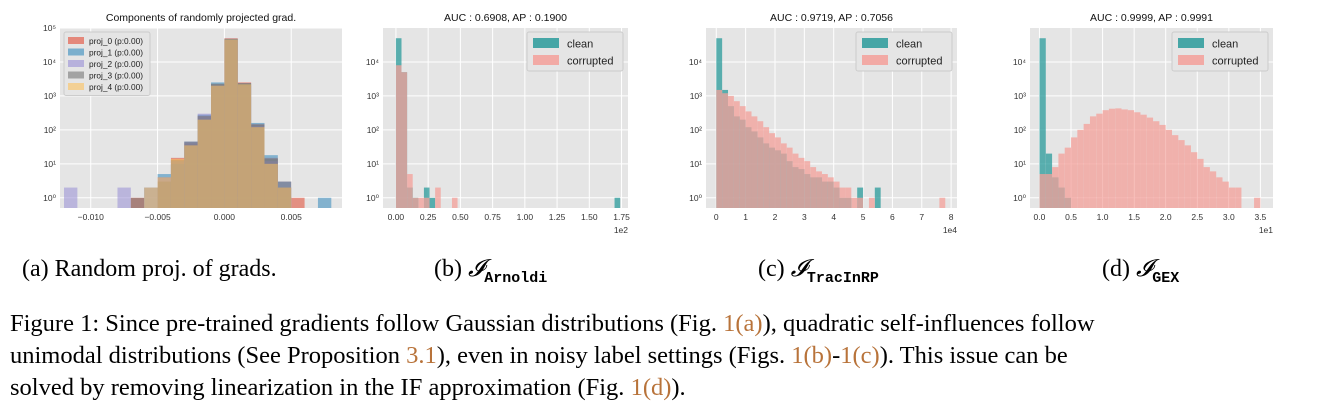  Describe the element at coordinates (1229, 217) in the screenshot. I see `x-tick-label: 3.0` at that location.